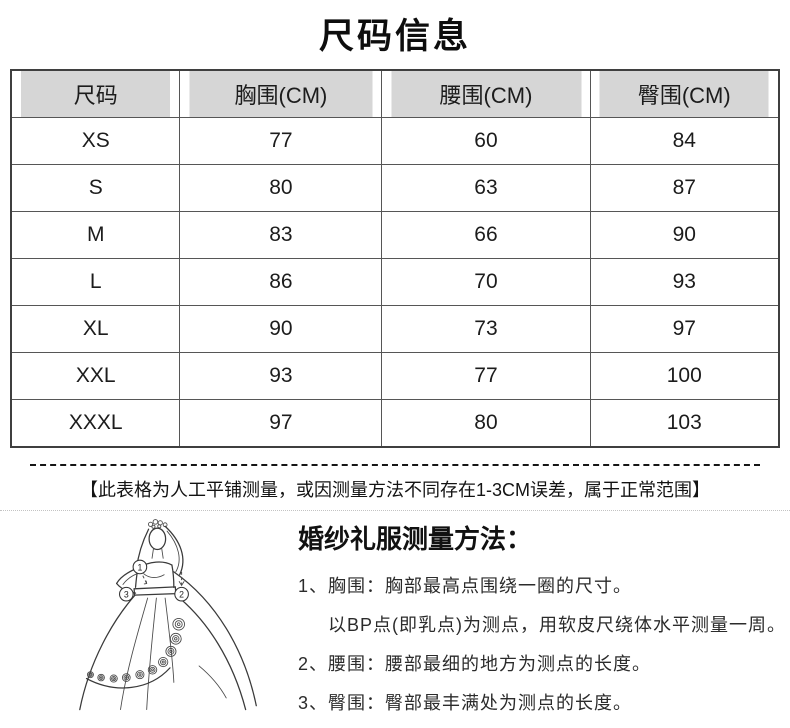  Describe the element at coordinates (486, 235) in the screenshot. I see `waist-cell: 66` at that location.